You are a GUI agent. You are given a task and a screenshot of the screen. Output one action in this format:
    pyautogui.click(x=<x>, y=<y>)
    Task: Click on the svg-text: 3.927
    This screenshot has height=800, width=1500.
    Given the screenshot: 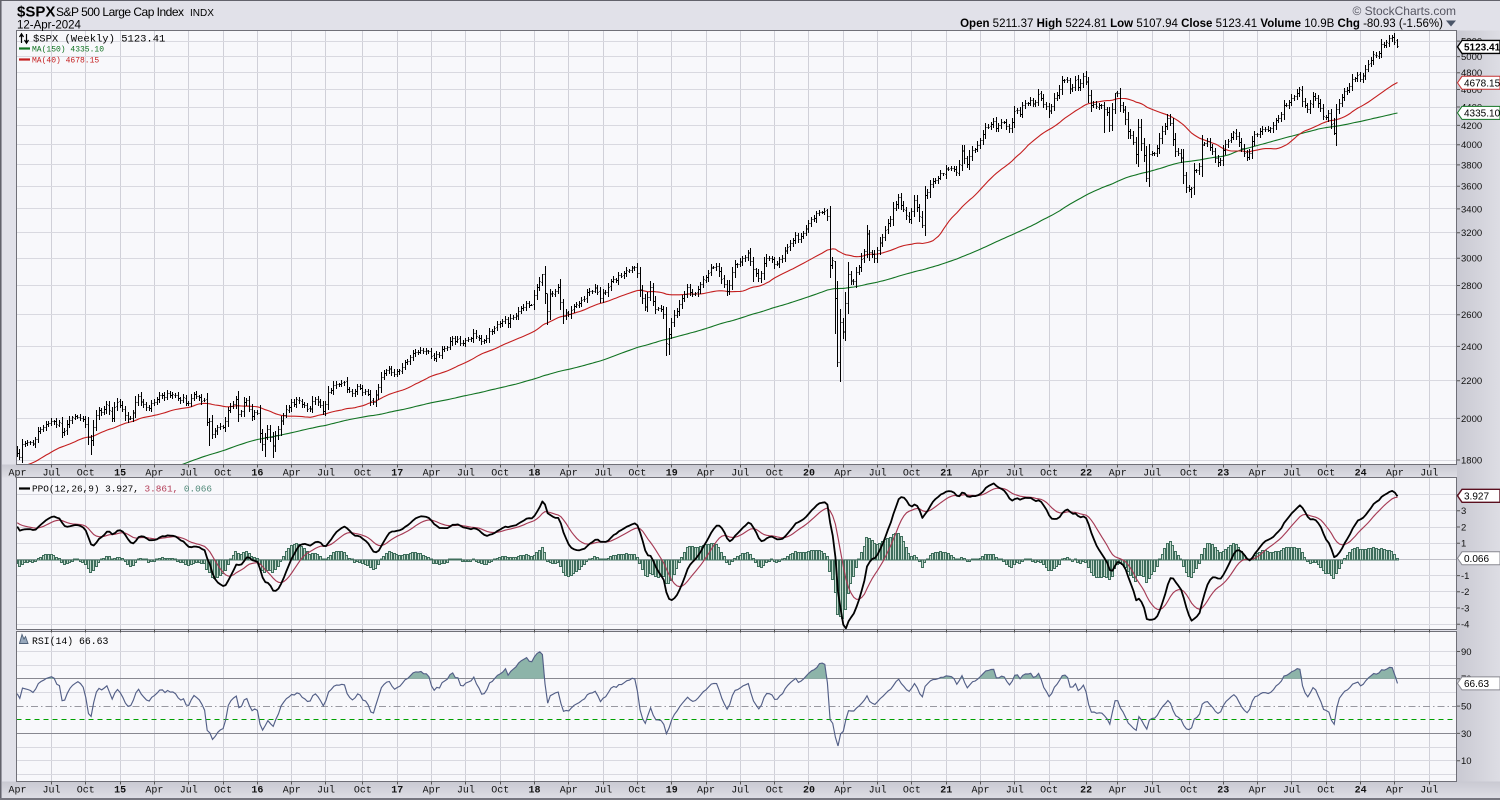 What is the action you would take?
    pyautogui.click(x=1476, y=496)
    